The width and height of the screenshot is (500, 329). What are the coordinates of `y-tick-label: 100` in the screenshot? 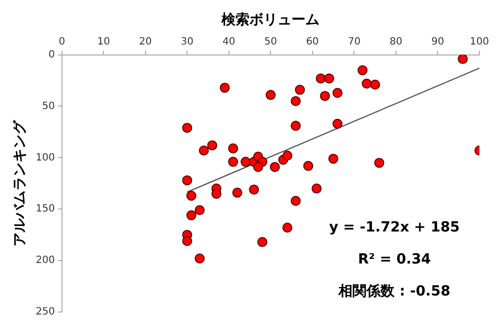 It's located at (45, 158).